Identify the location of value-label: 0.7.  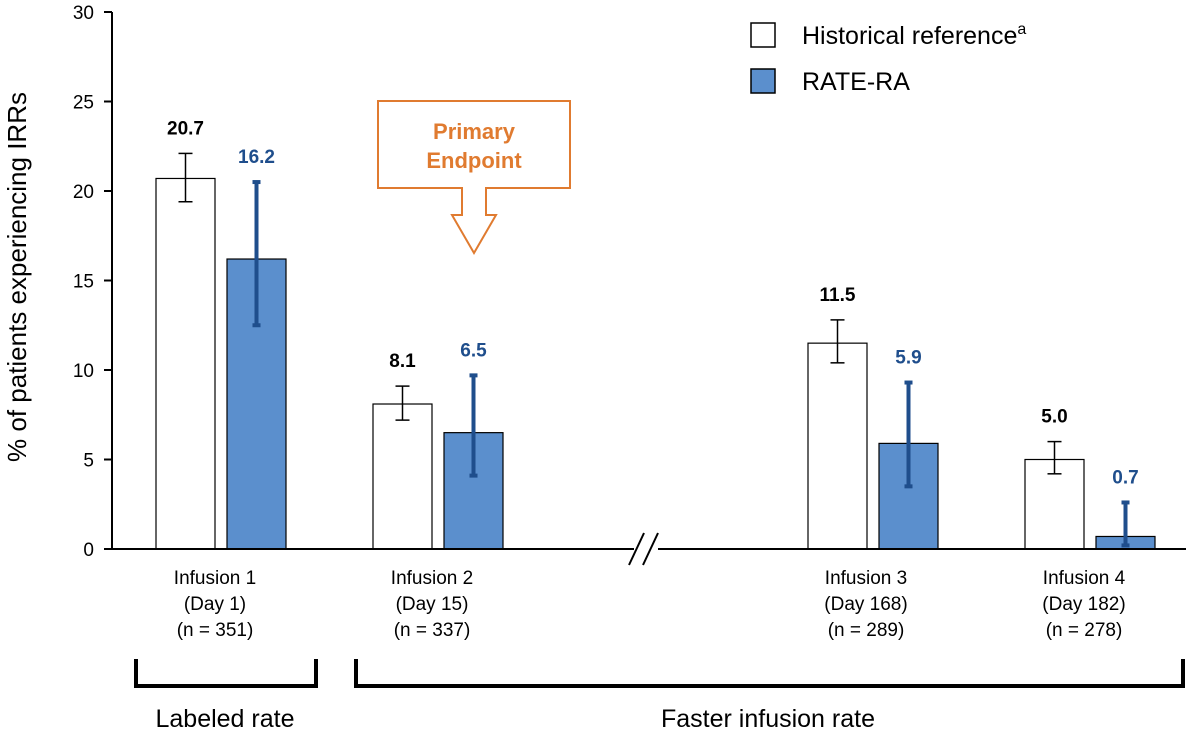
(1125, 477).